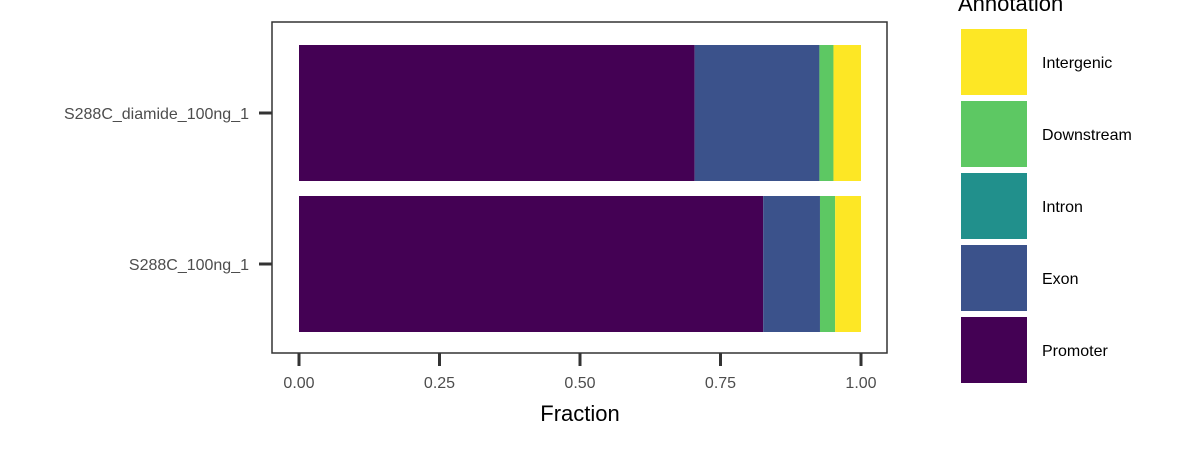 This screenshot has height=450, width=1200. What do you see at coordinates (439, 383) in the screenshot?
I see `x-tick-label: 0.25` at bounding box center [439, 383].